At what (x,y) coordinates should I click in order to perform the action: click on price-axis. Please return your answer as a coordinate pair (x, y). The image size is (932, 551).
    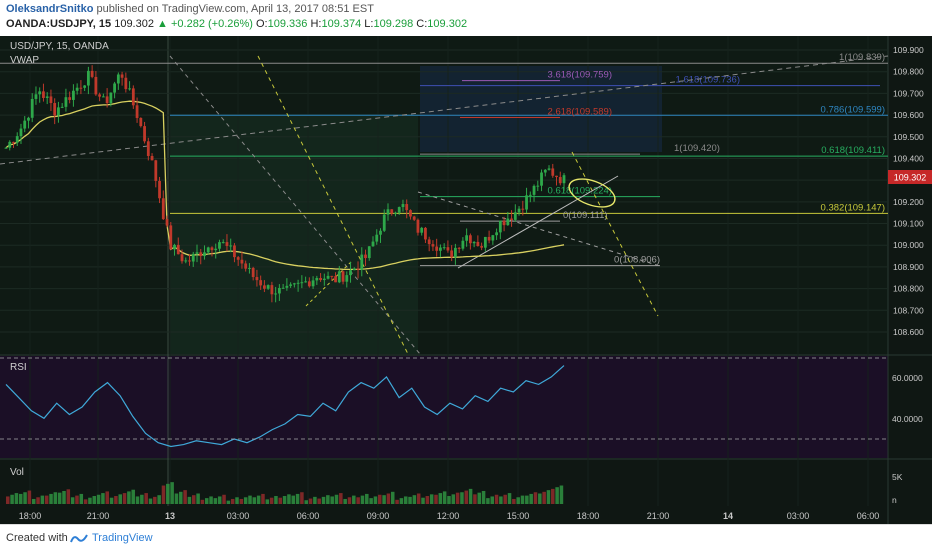
    Looking at the image, I should click on (910, 271).